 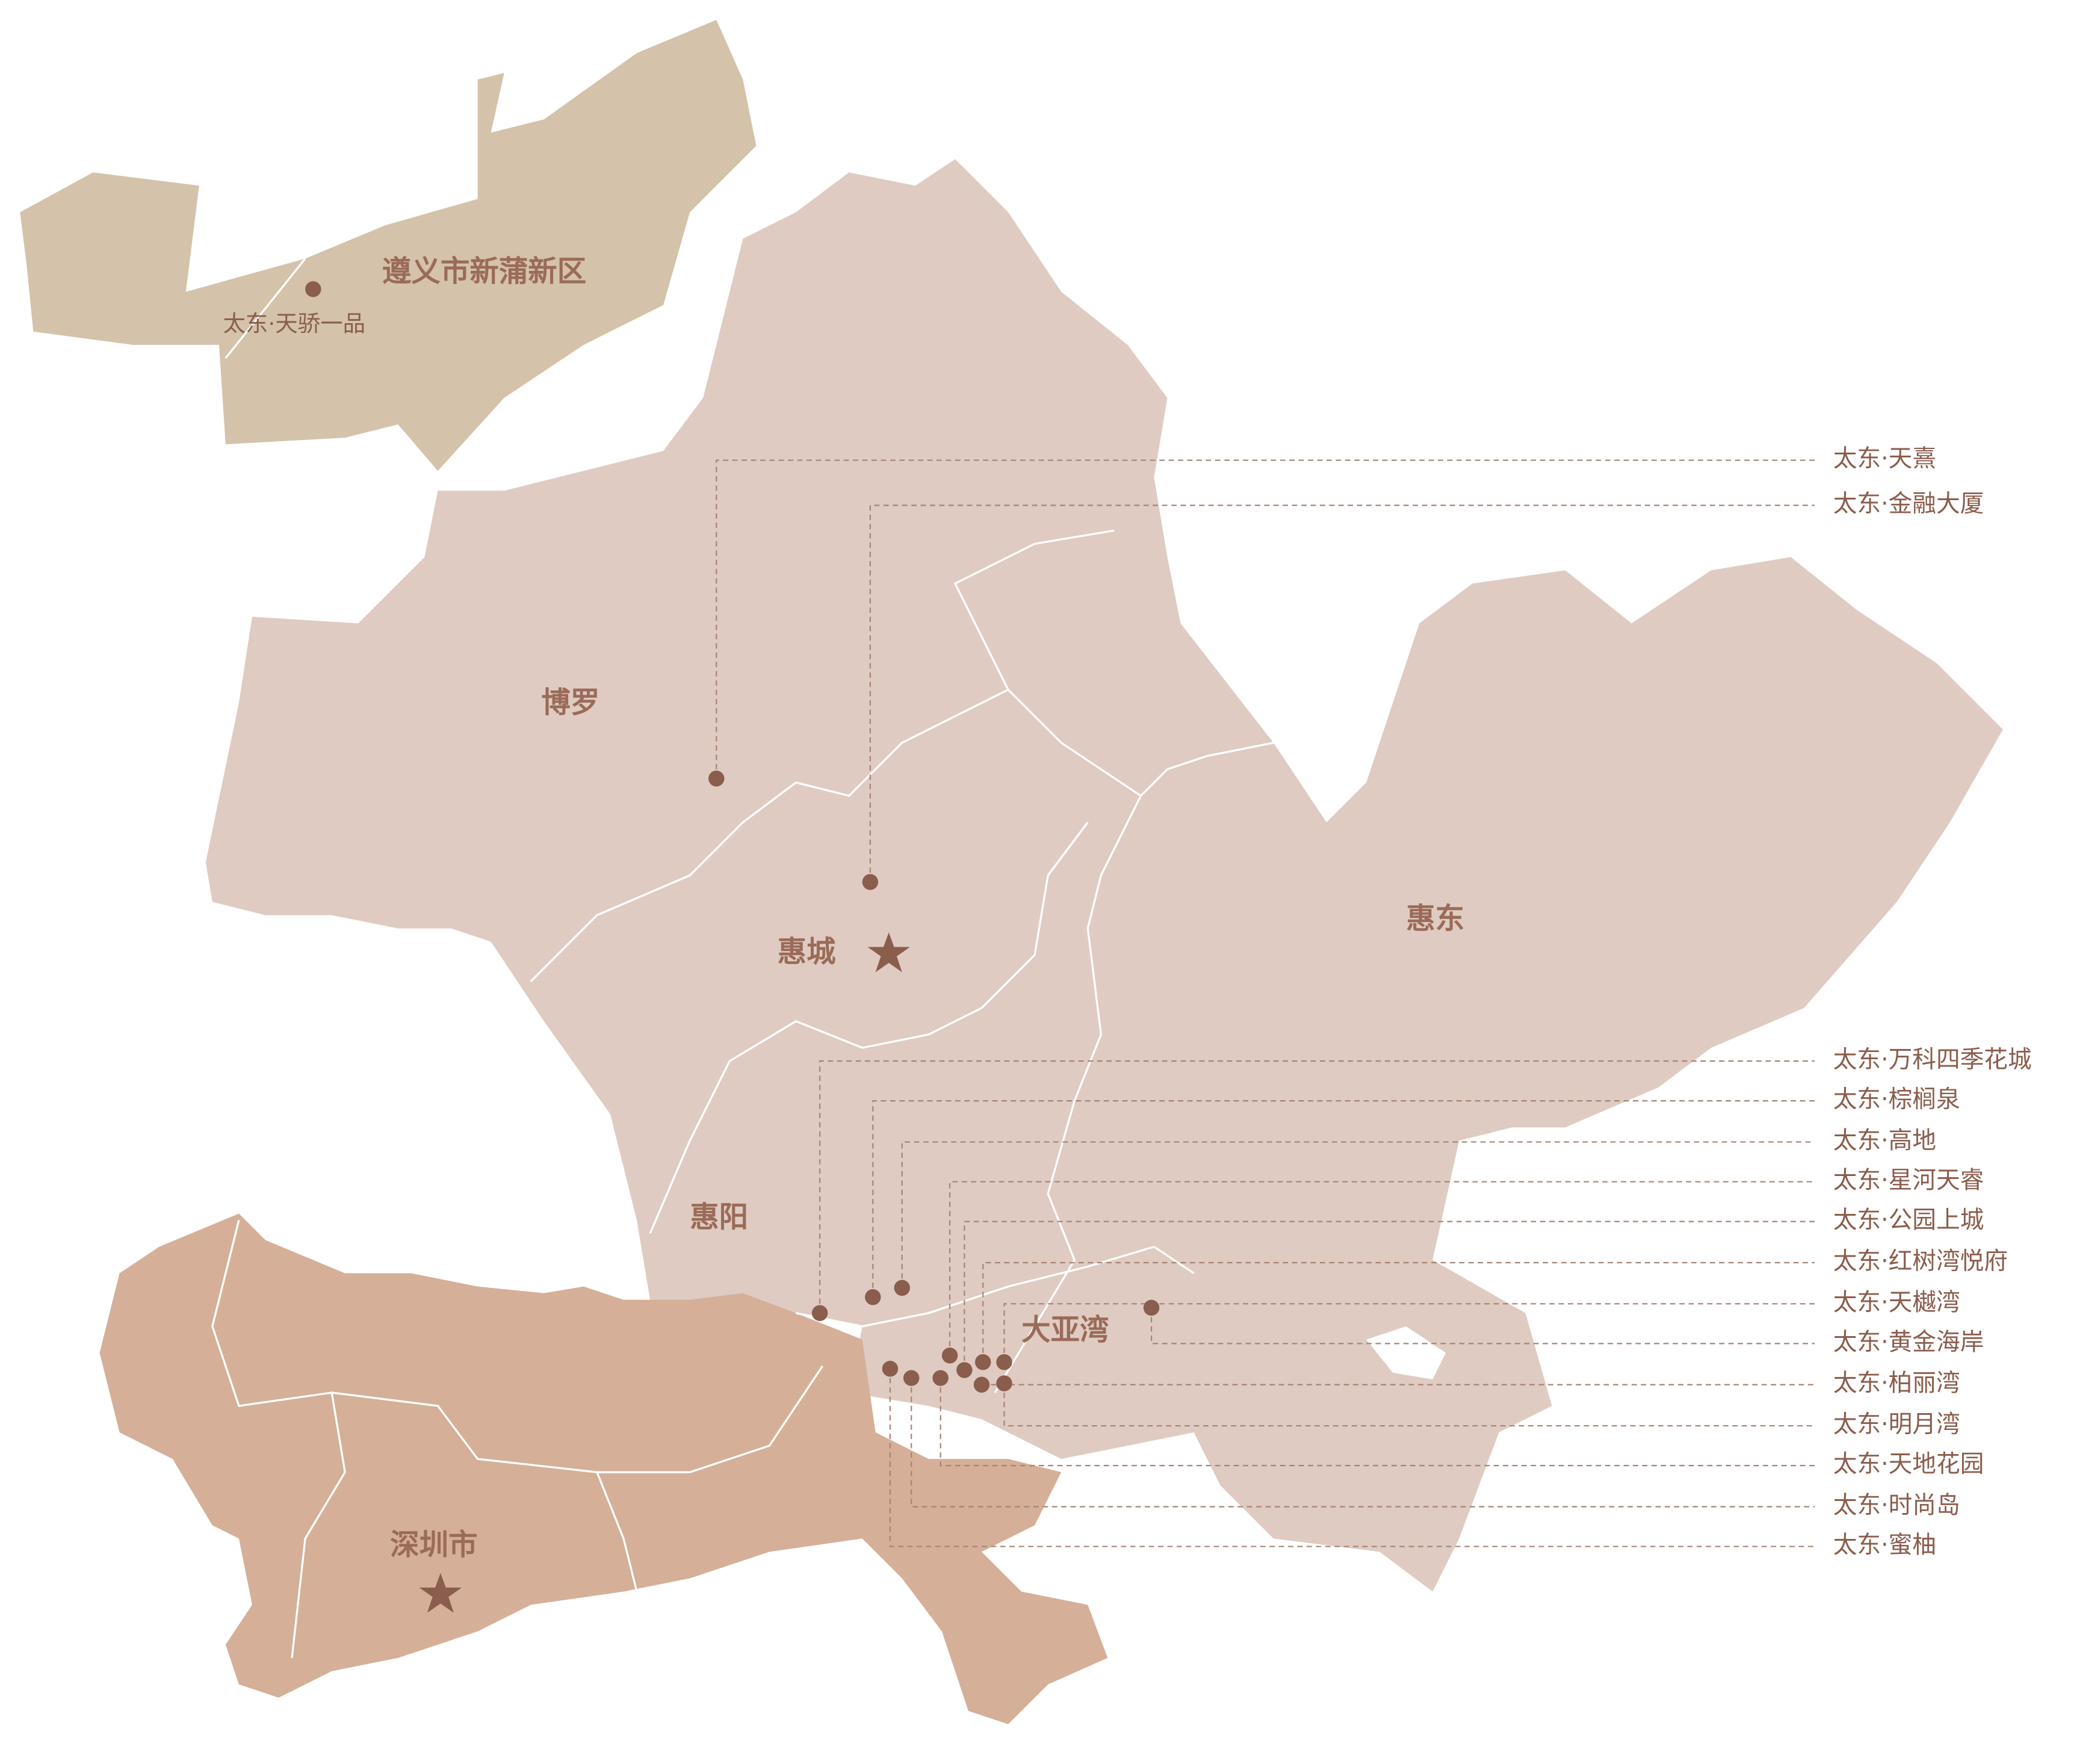 What do you see at coordinates (484, 271) in the screenshot?
I see `region-label: 遵义市新蒲新区` at bounding box center [484, 271].